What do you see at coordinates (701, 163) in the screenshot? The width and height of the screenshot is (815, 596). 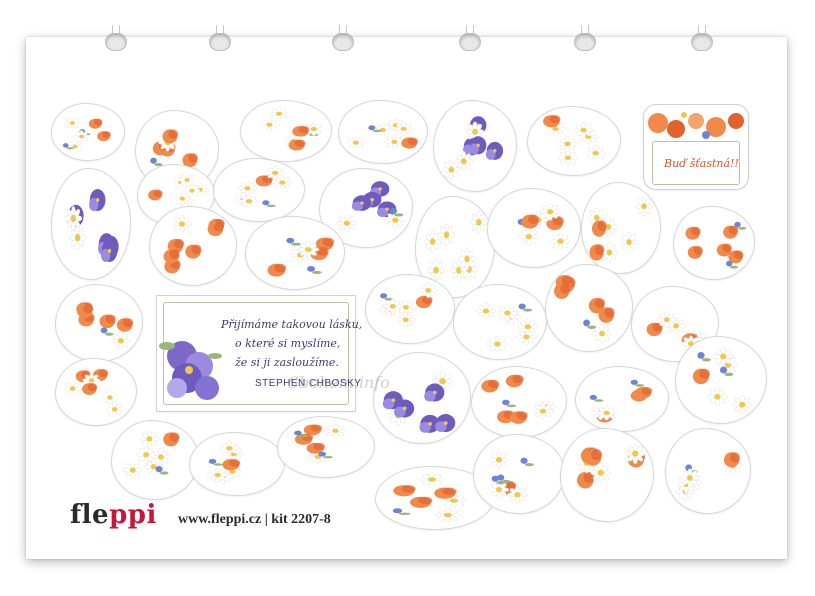 I see `greeting-text: Buď šťastná!!` at bounding box center [701, 163].